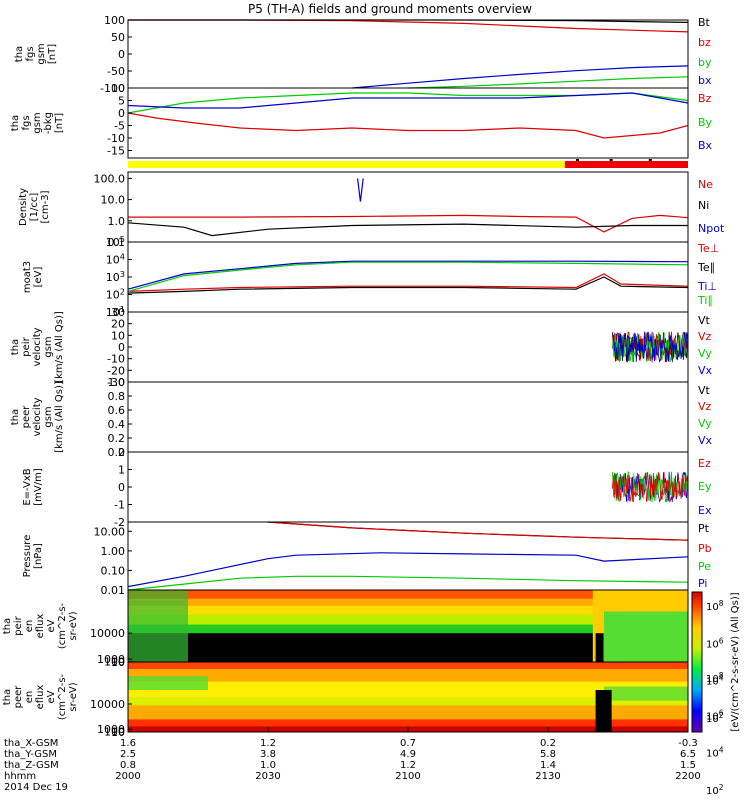  What do you see at coordinates (650, 487) in the screenshot?
I see `noise-burst-red` at bounding box center [650, 487].